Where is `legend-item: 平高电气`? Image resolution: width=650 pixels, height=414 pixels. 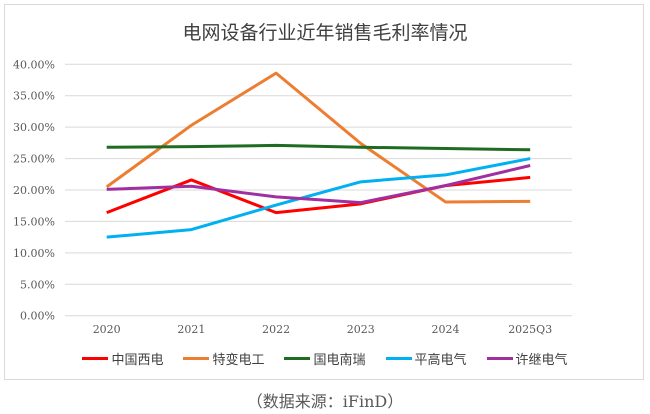
legend-item: 平高电气 is located at coordinates (426, 358).